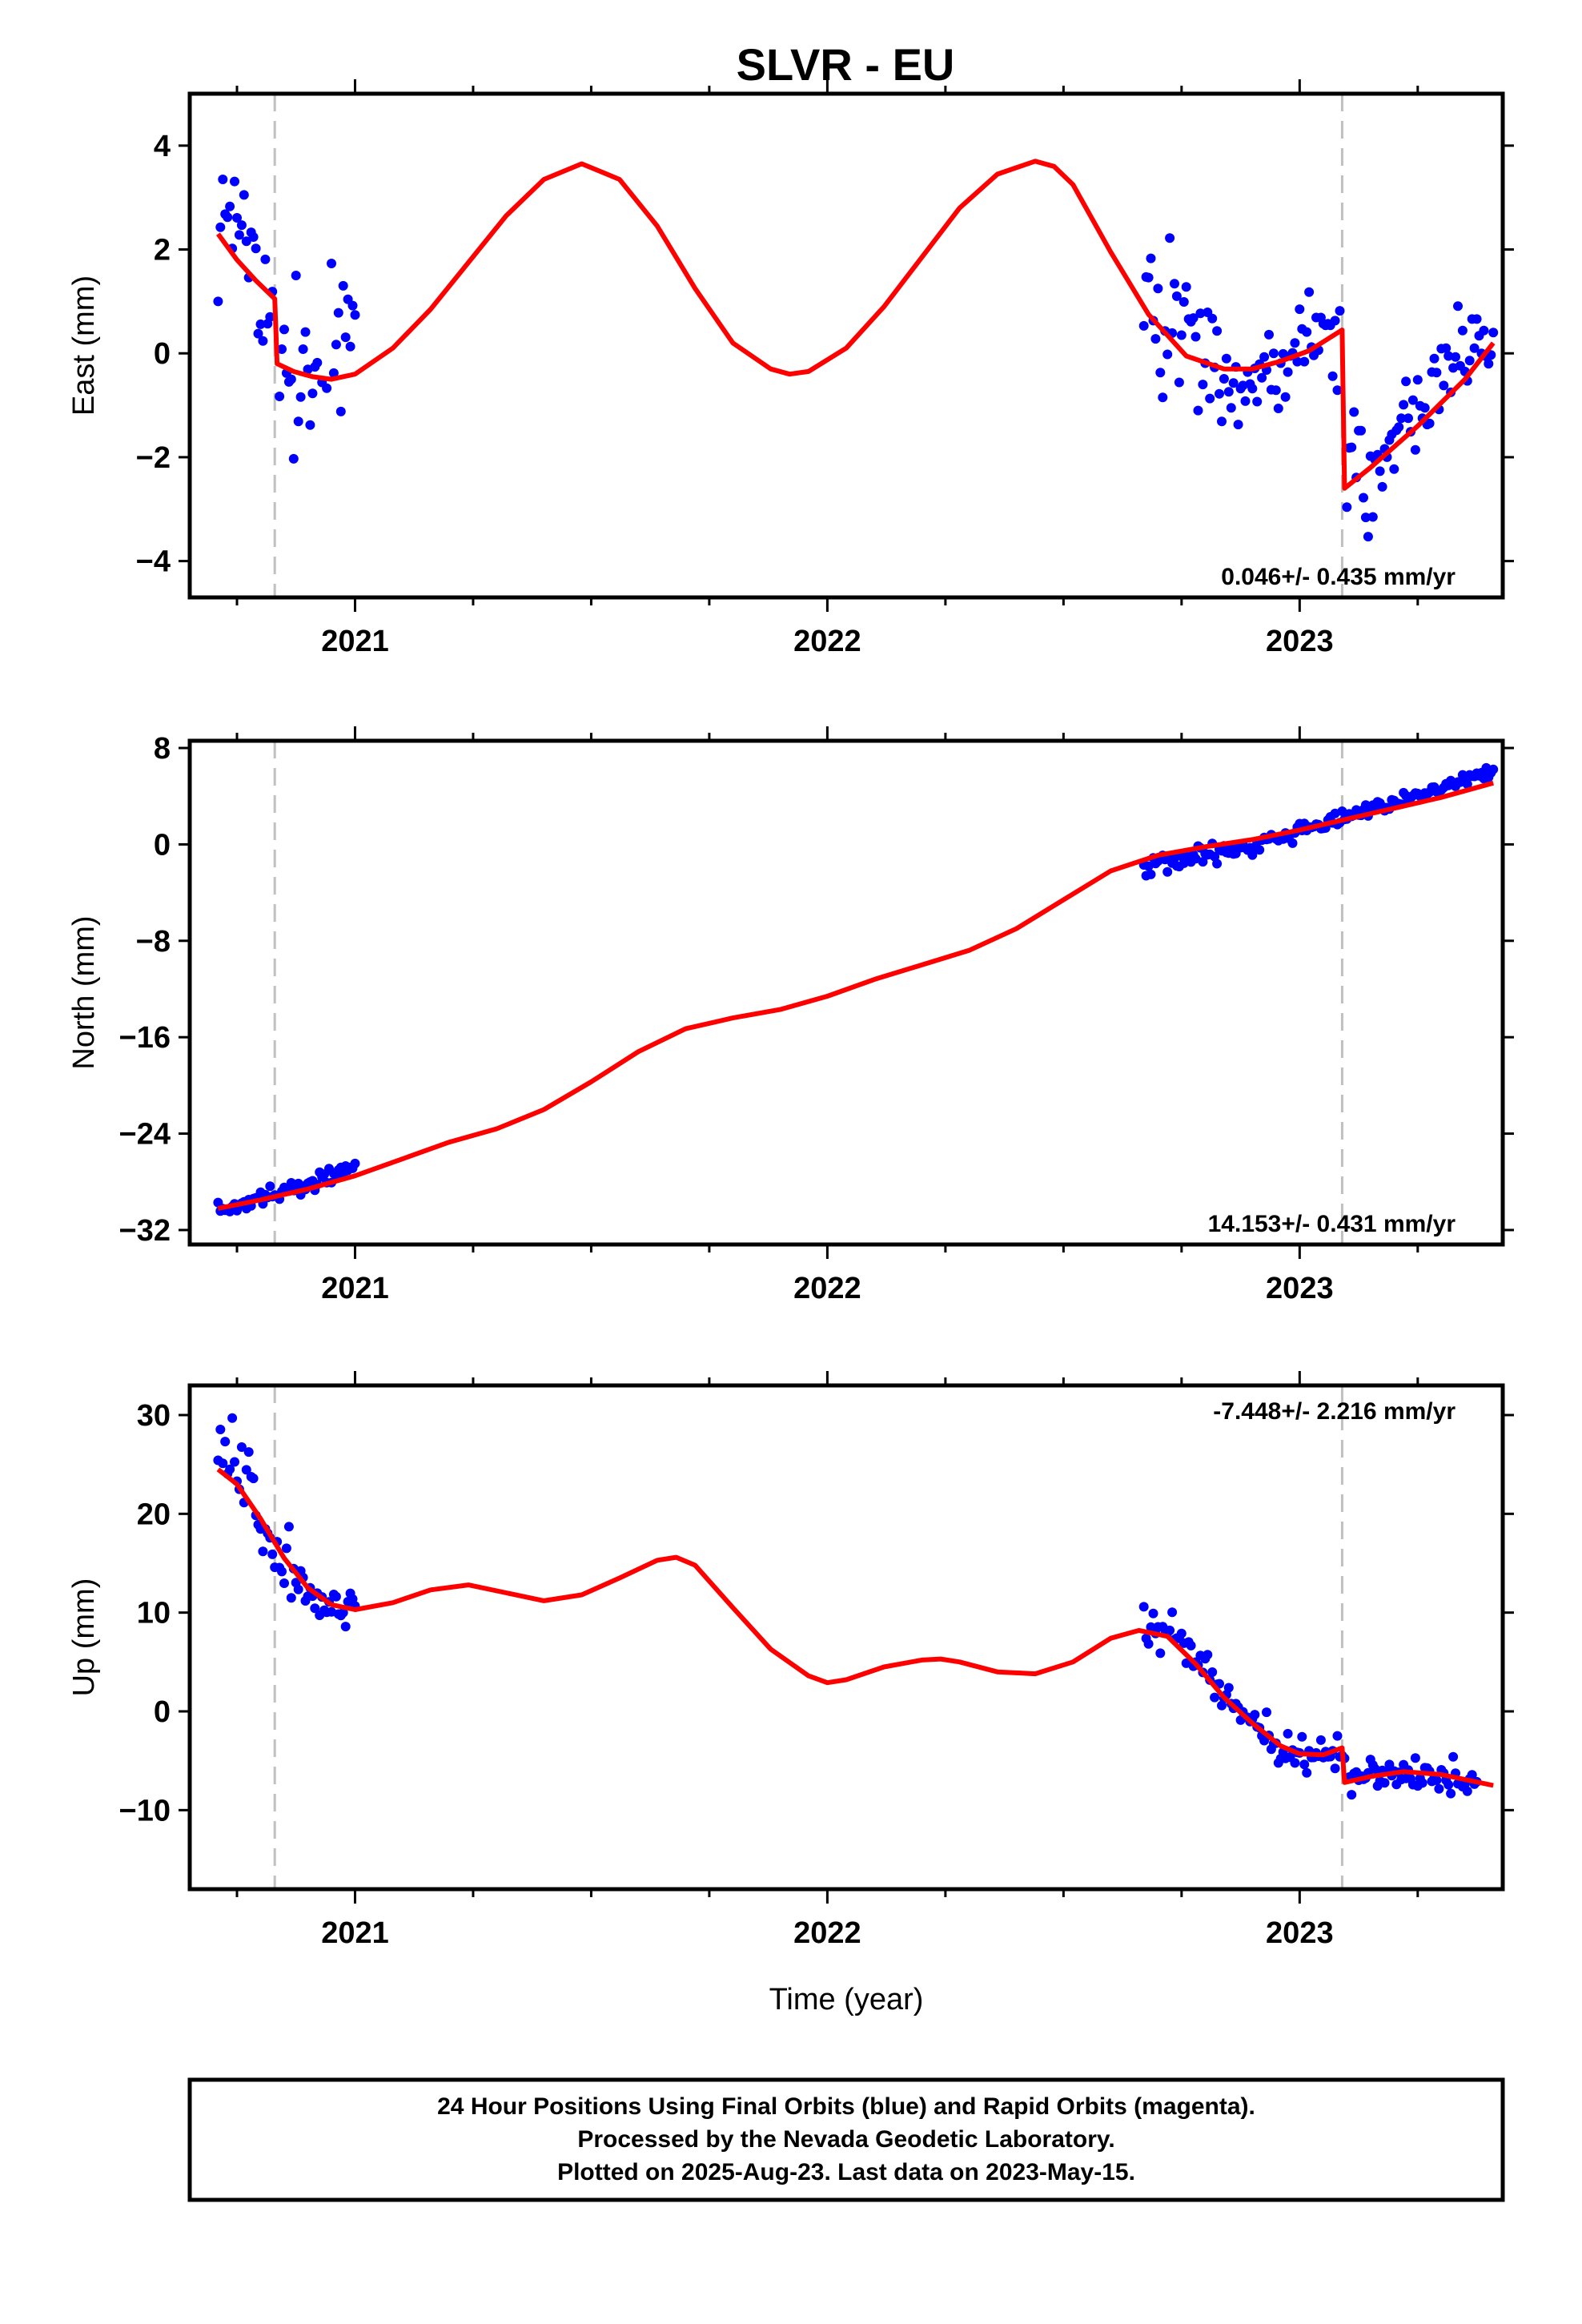  What do you see at coordinates (154, 1416) in the screenshot?
I see `y-tick-label: 30` at bounding box center [154, 1416].